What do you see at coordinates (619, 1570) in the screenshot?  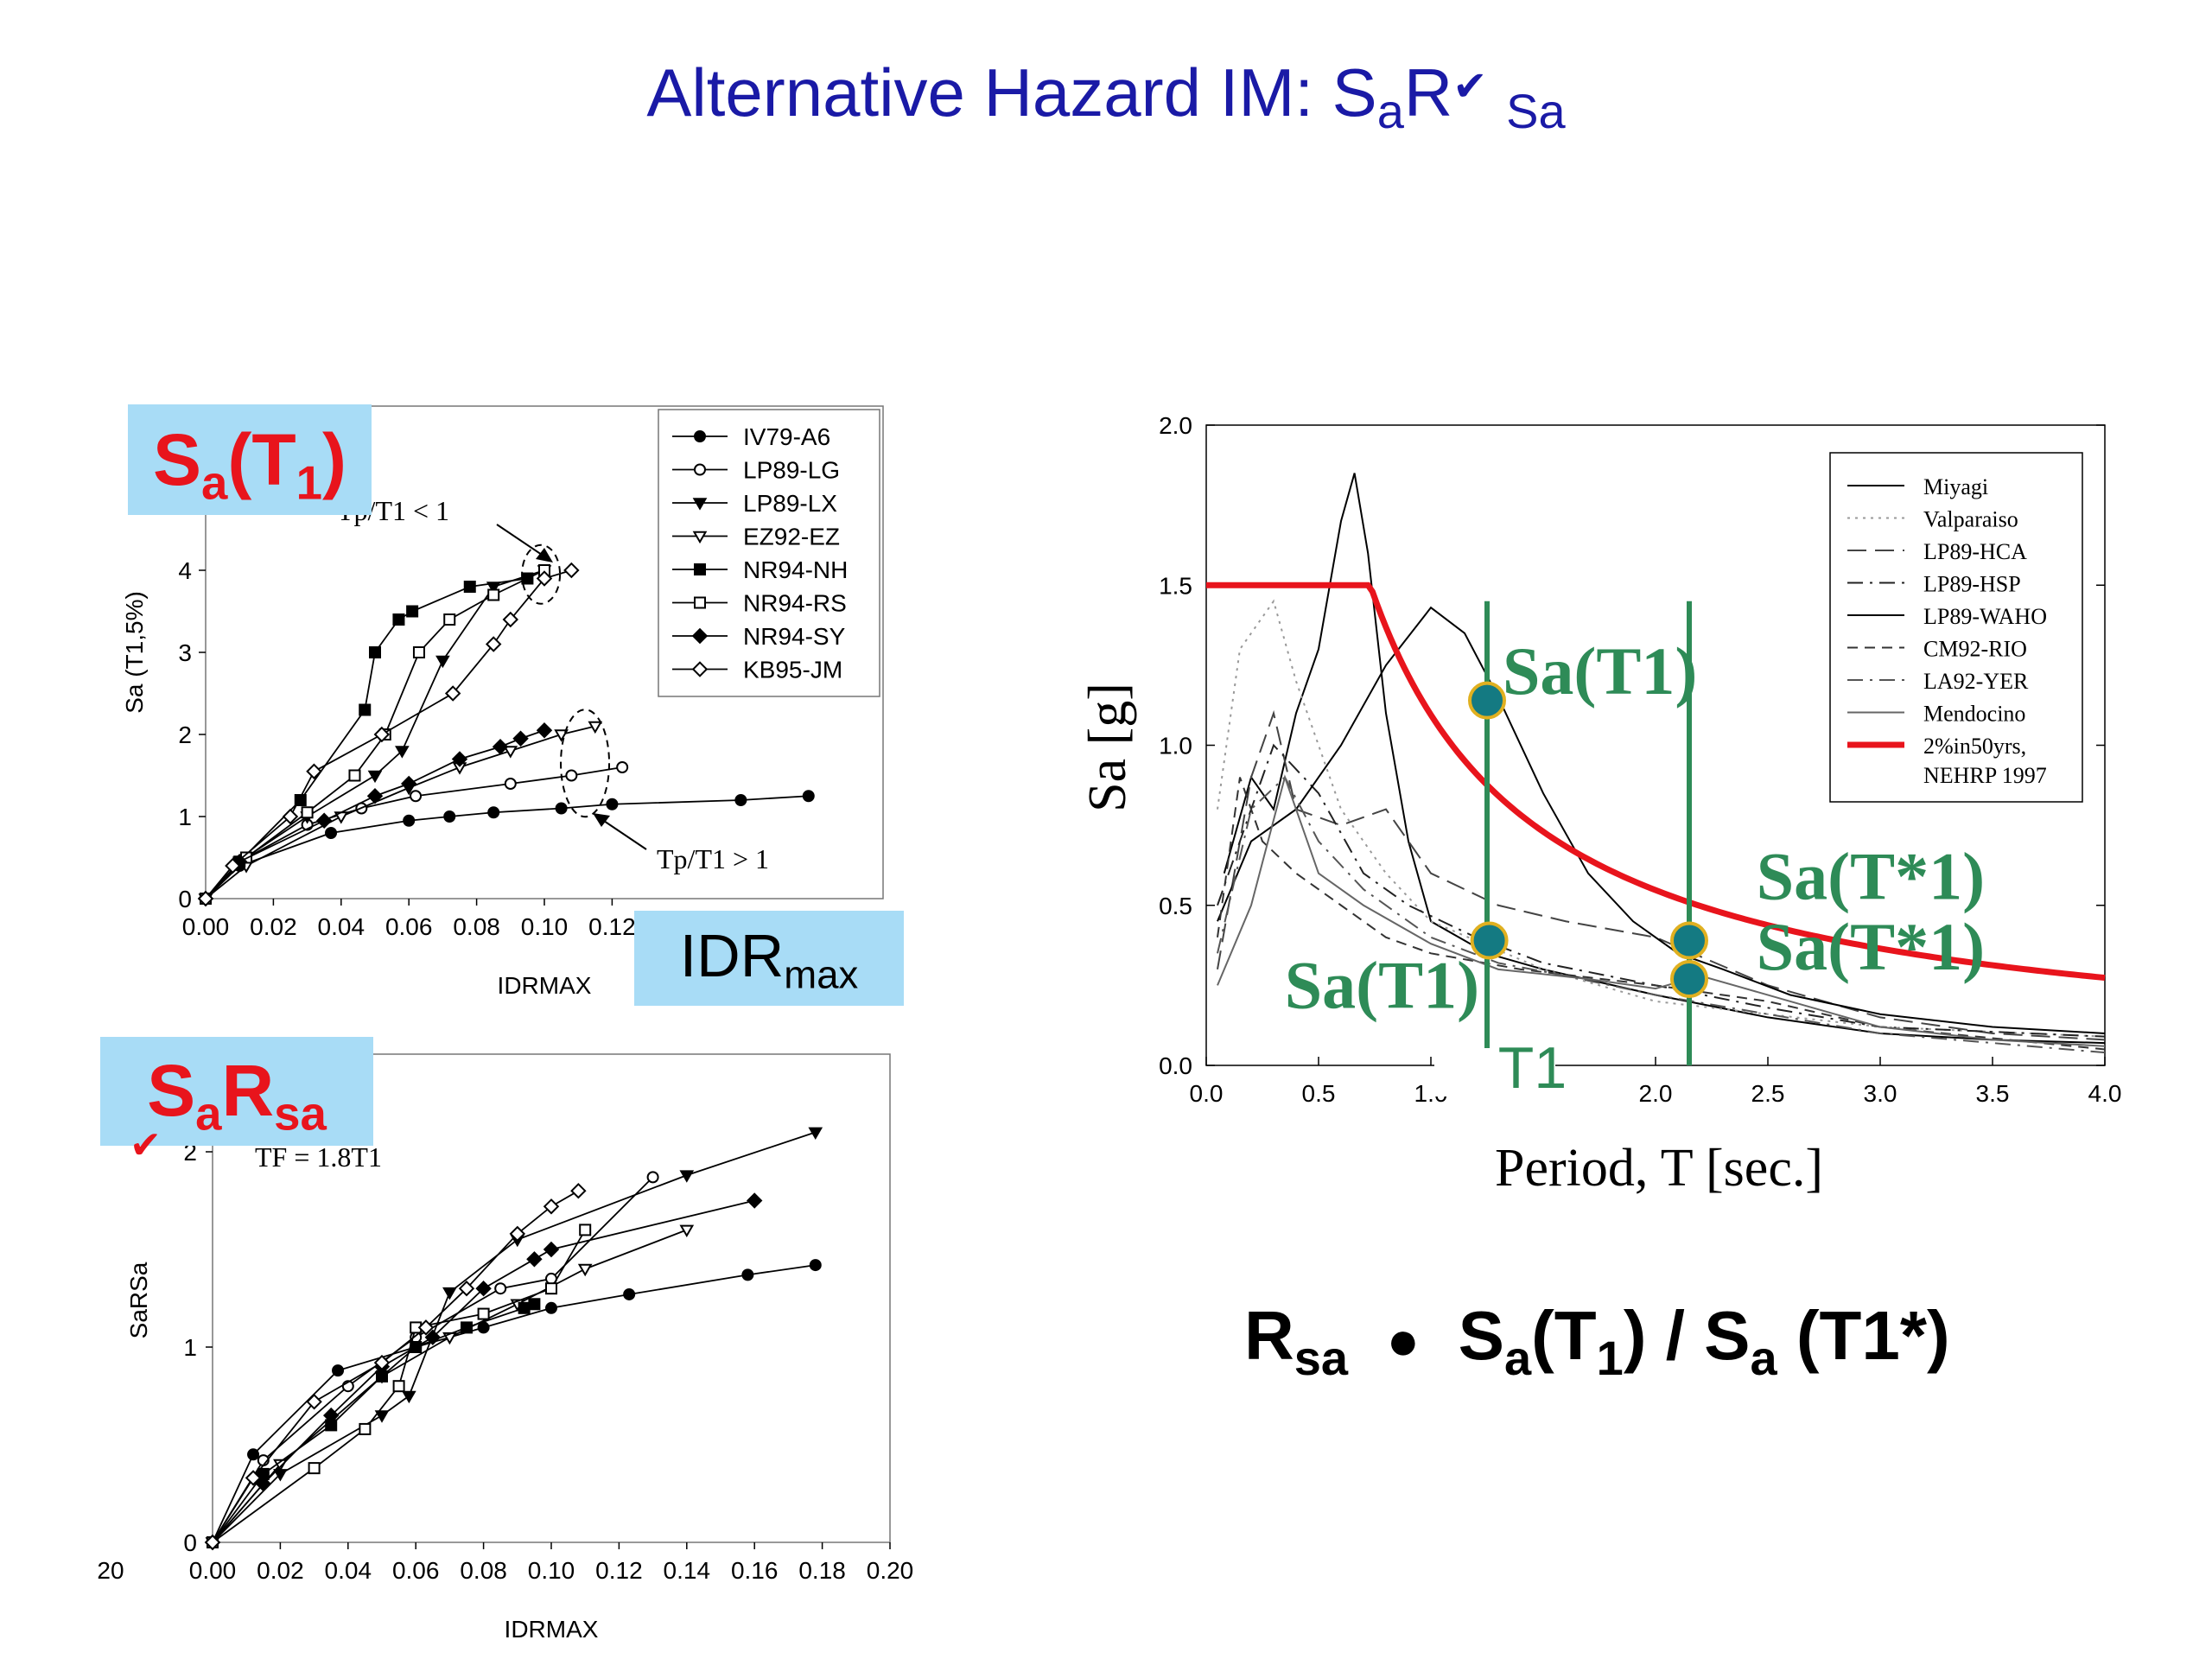 I see `x-tick-label: 0.12` at bounding box center [619, 1570].